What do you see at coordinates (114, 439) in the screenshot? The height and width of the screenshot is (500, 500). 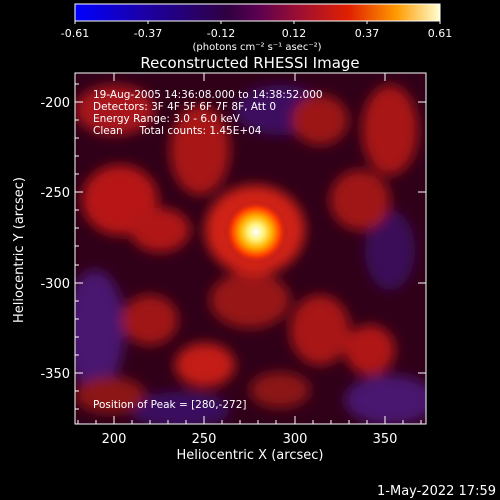 I see `x-tick-label: 200` at bounding box center [114, 439].